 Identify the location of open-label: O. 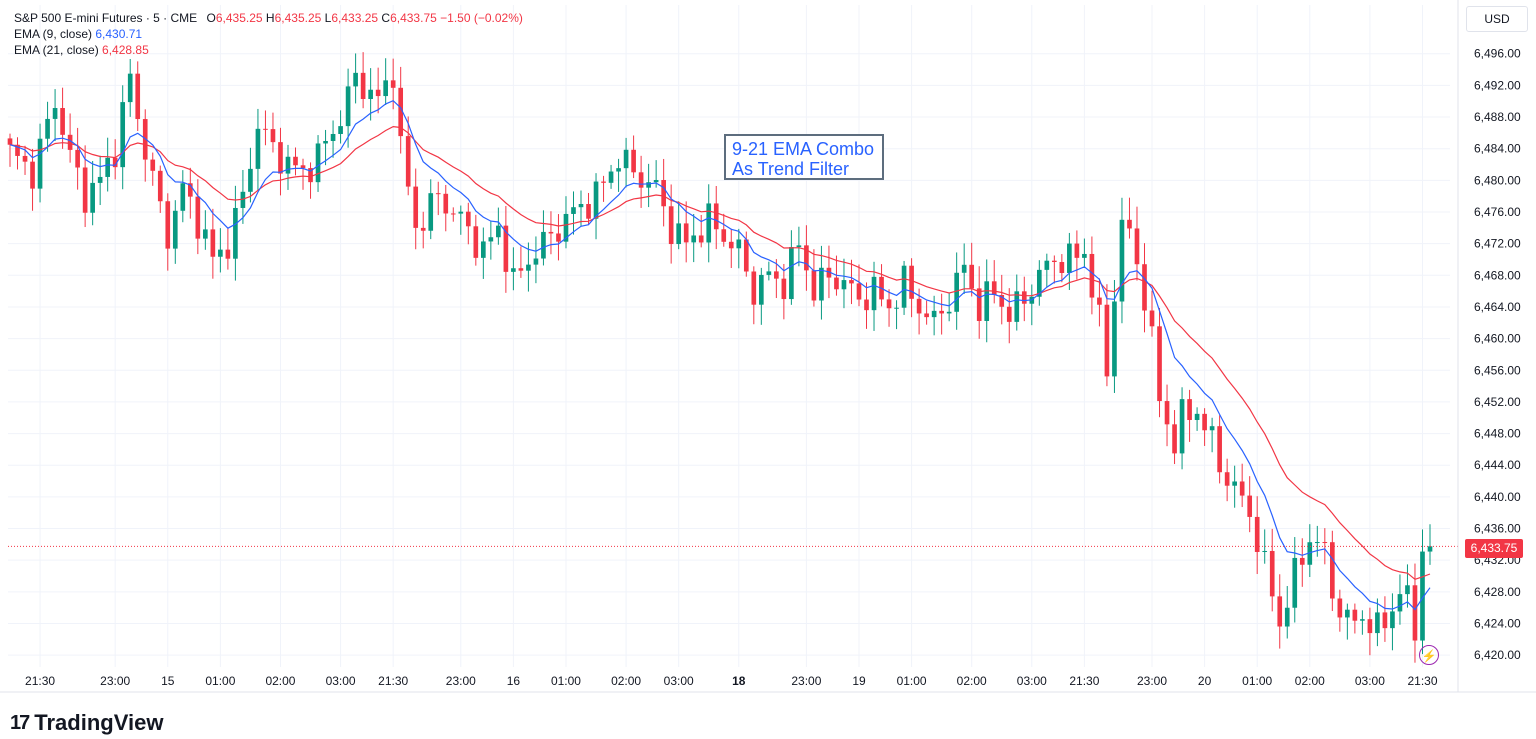
(211, 18).